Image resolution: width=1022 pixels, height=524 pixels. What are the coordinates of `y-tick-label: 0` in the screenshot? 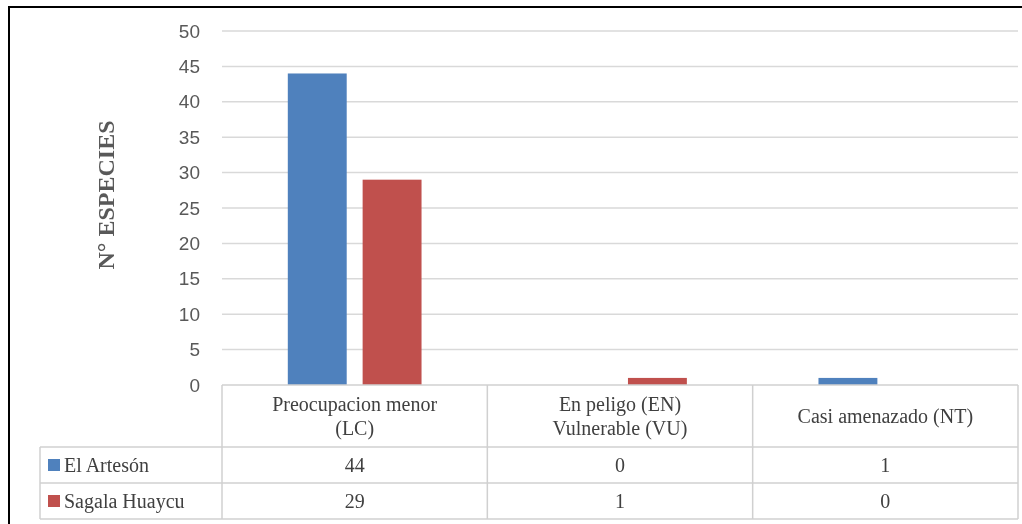 It's located at (194, 385).